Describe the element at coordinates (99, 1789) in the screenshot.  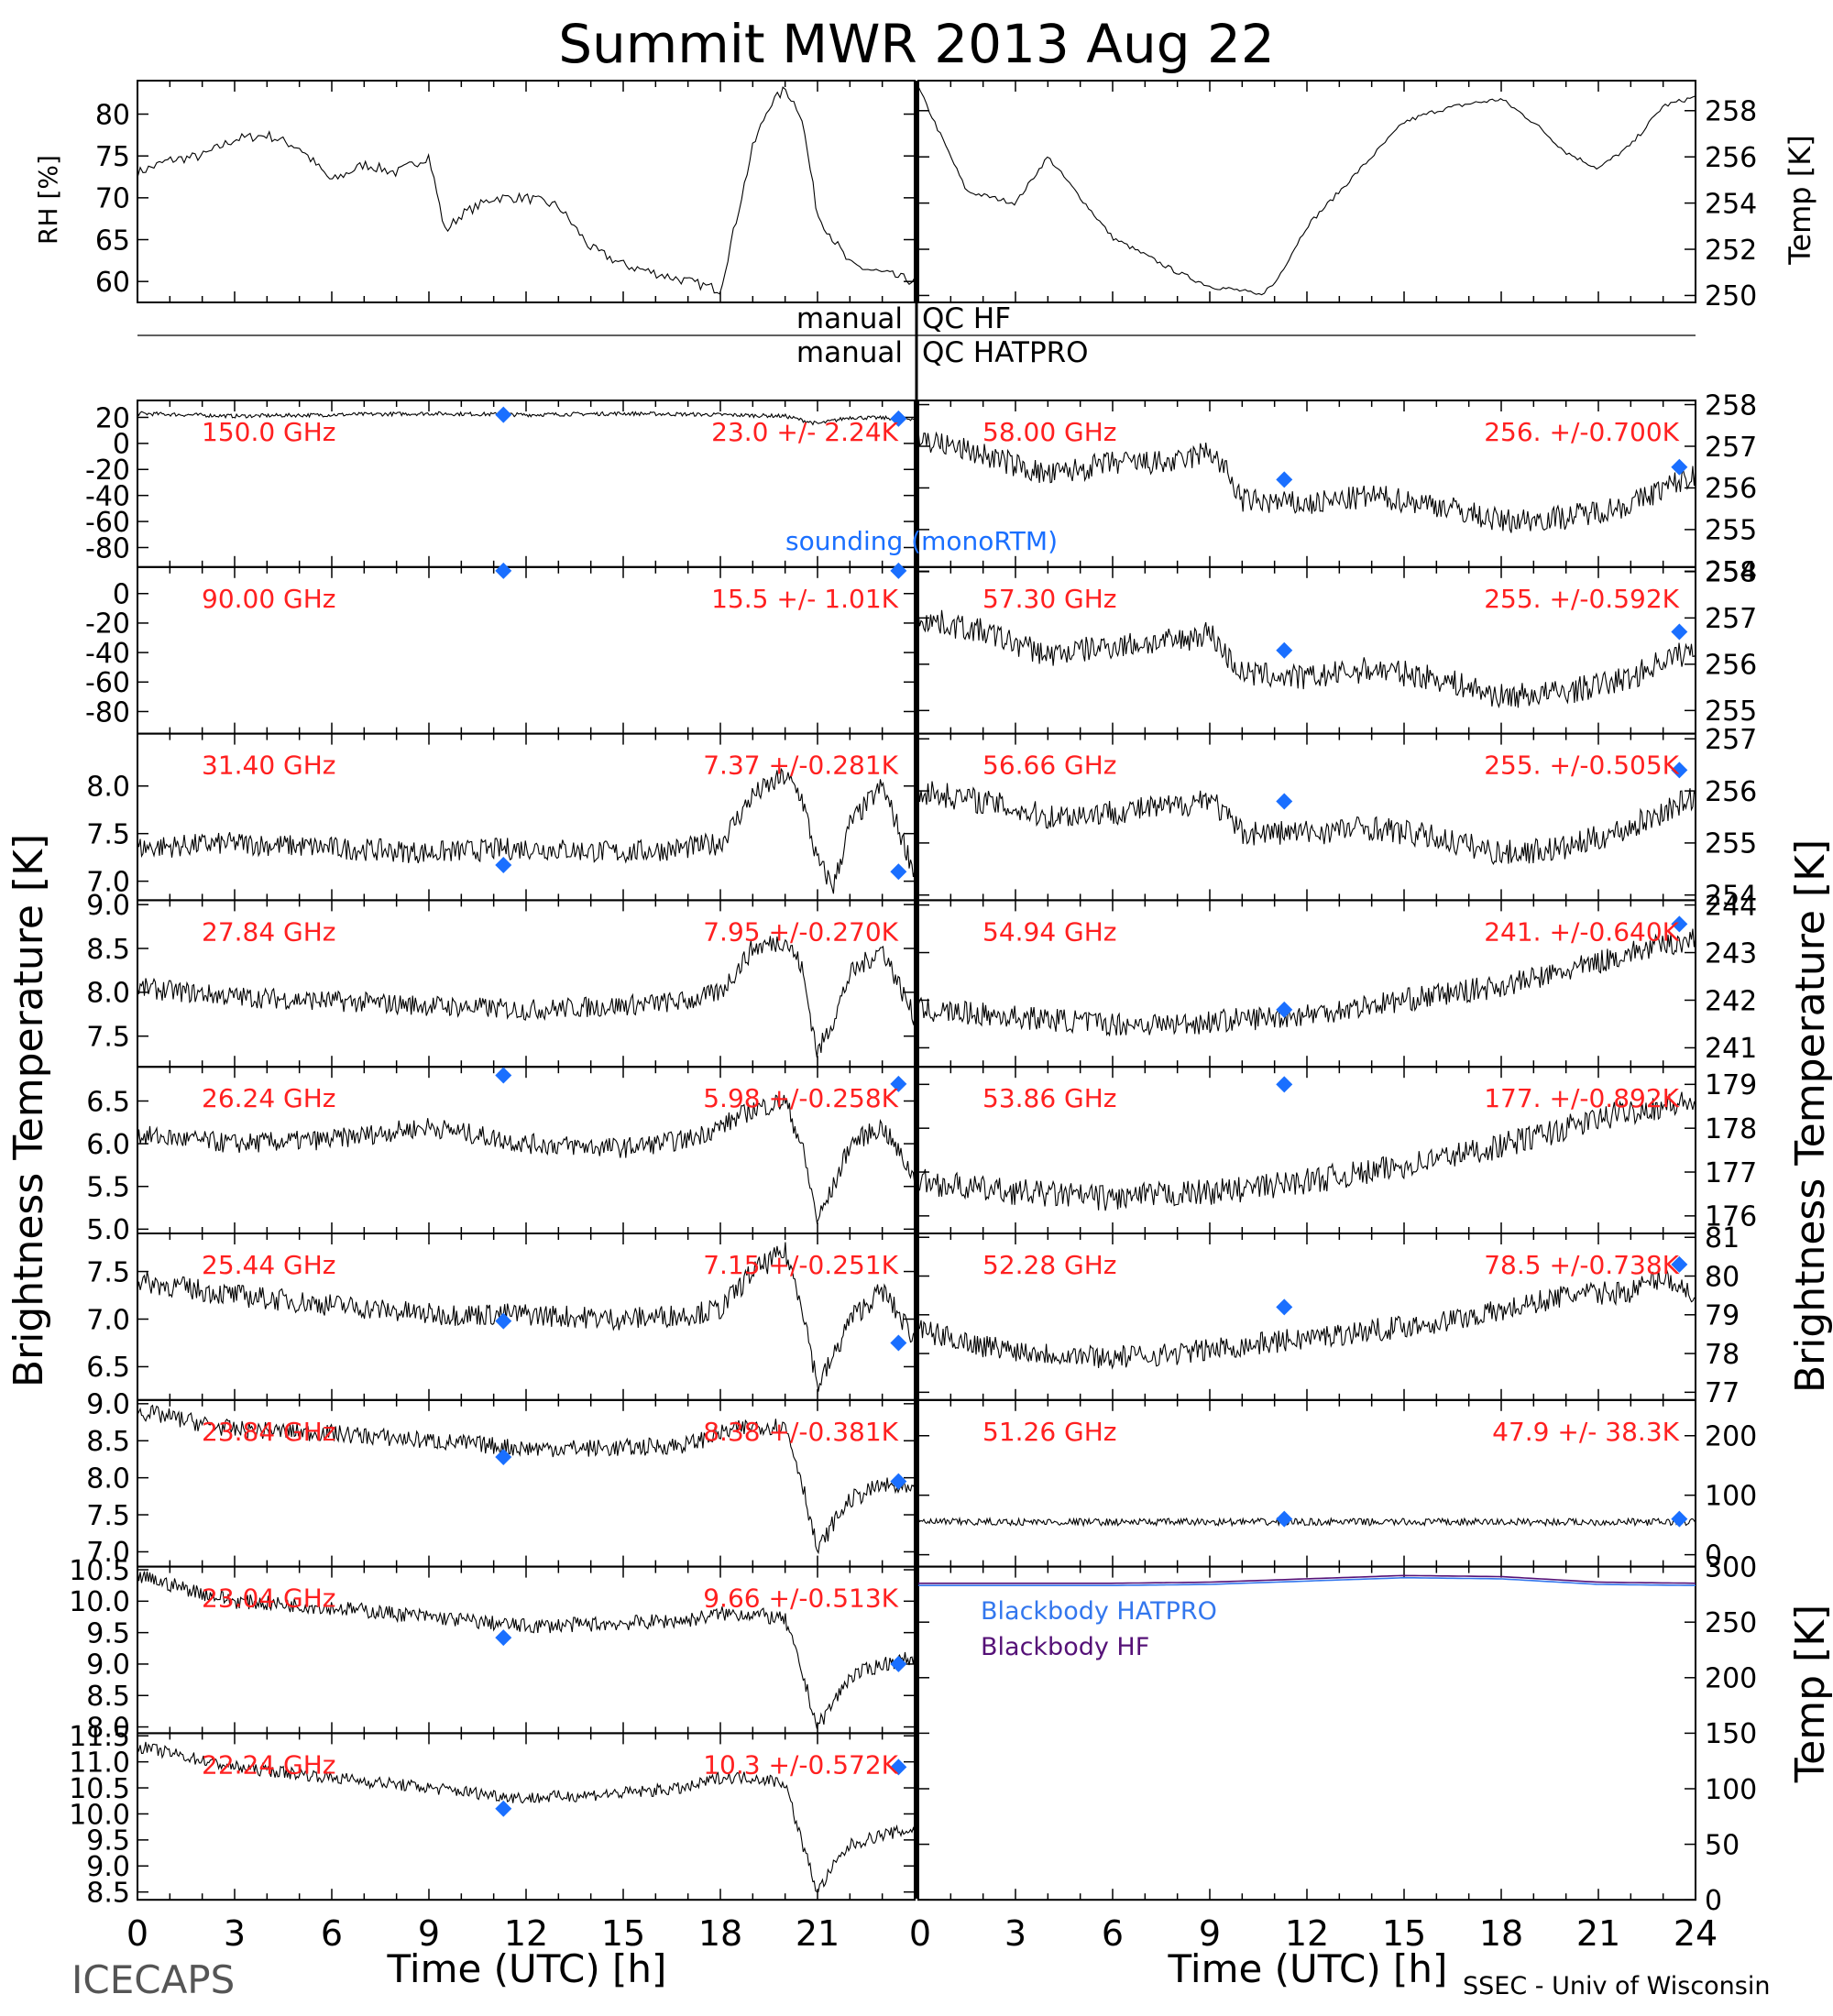
I see `y-tick-label: 10.5` at that location.